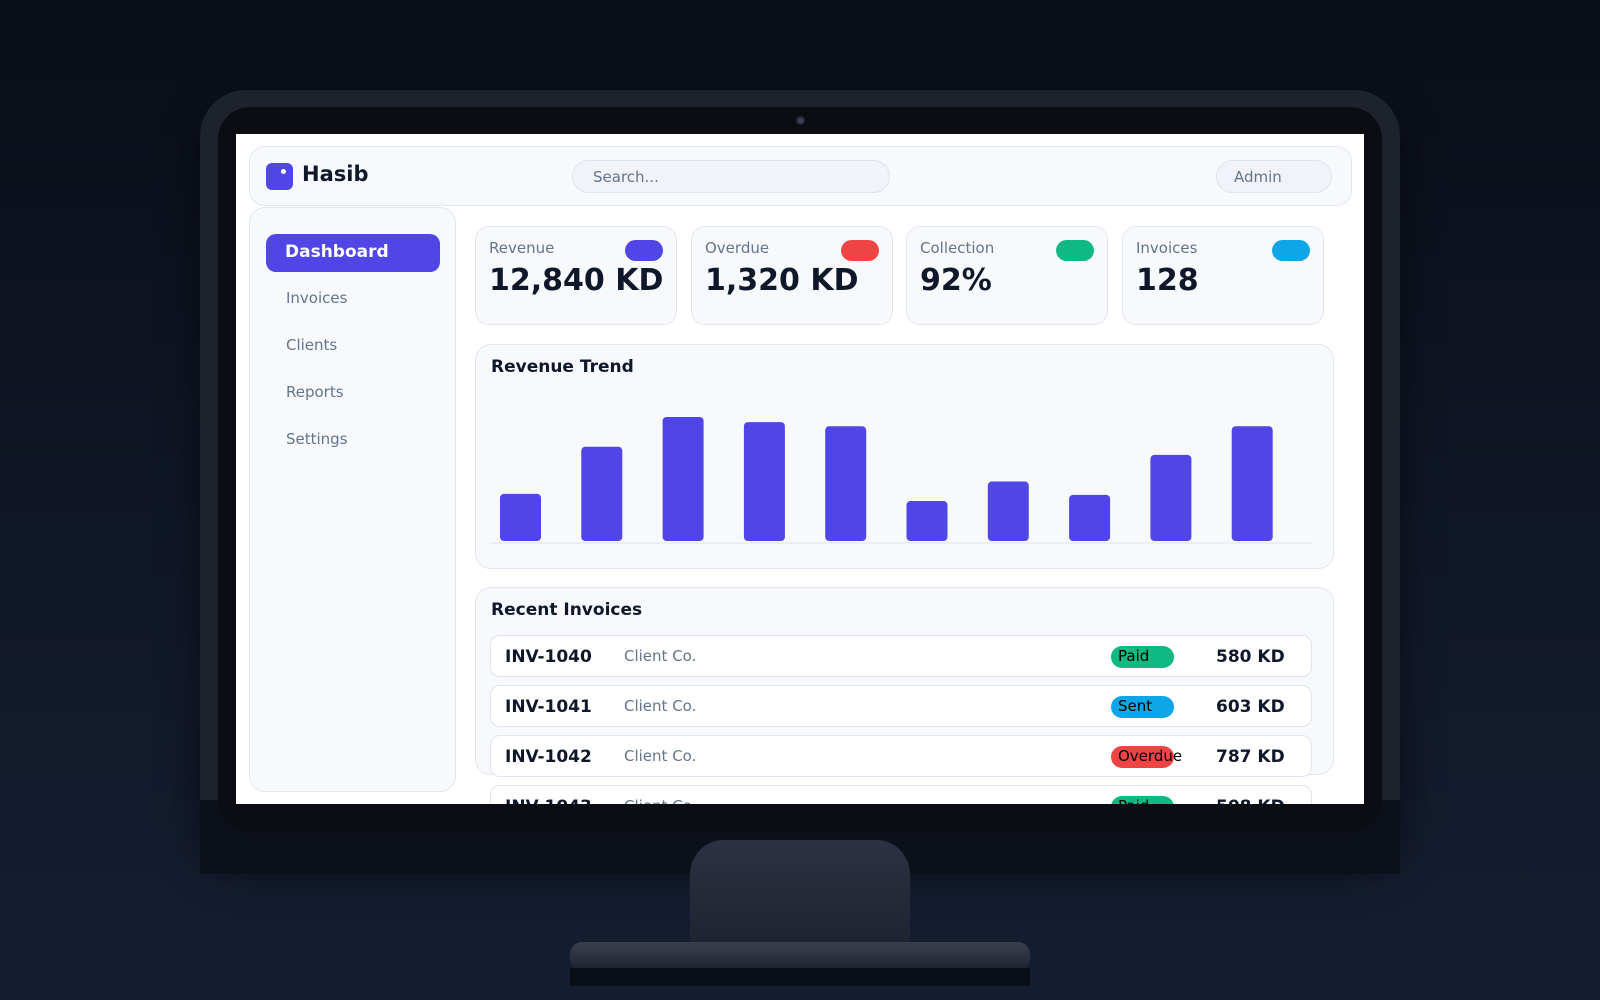  What do you see at coordinates (1167, 280) in the screenshot?
I see `kpi-value: 128` at bounding box center [1167, 280].